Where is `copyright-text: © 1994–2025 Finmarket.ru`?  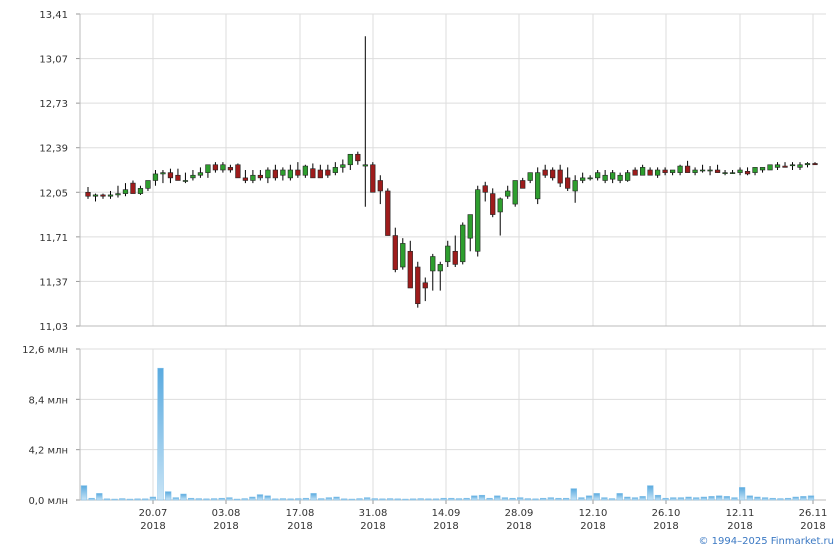 copyright-text: © 1994–2025 Finmarket.ru is located at coordinates (766, 541).